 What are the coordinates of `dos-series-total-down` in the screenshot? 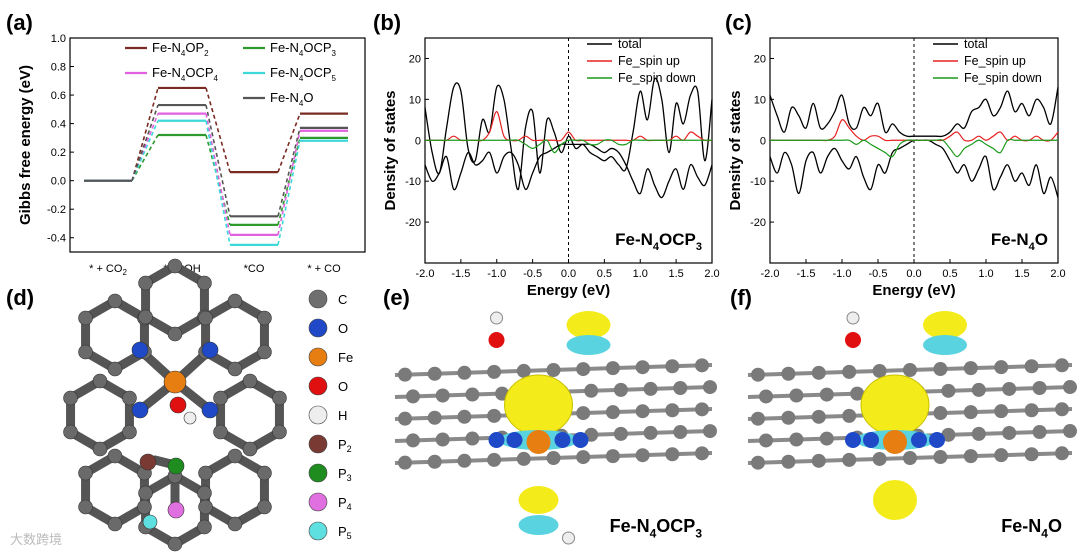 It's located at (568, 171).